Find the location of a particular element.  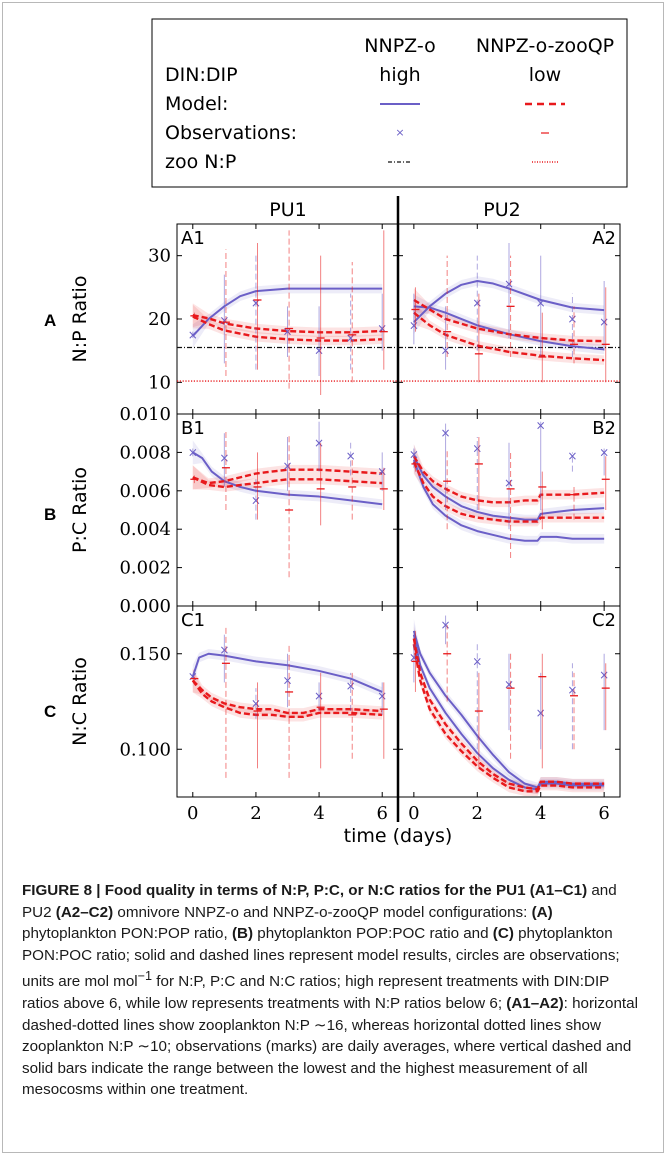

panel-id-label: C2 is located at coordinates (604, 620).